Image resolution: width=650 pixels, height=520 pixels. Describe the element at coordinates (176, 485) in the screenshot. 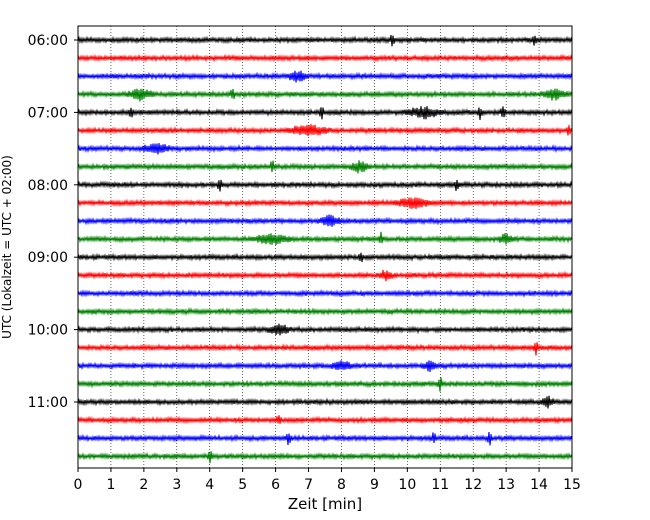

I see `x-tick-label: 3` at that location.